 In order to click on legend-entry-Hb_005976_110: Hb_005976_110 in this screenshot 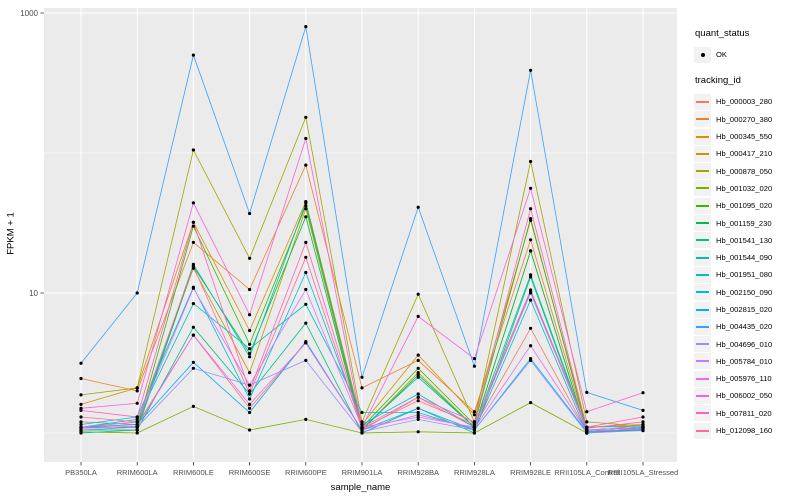, I will do `click(747, 378)`.